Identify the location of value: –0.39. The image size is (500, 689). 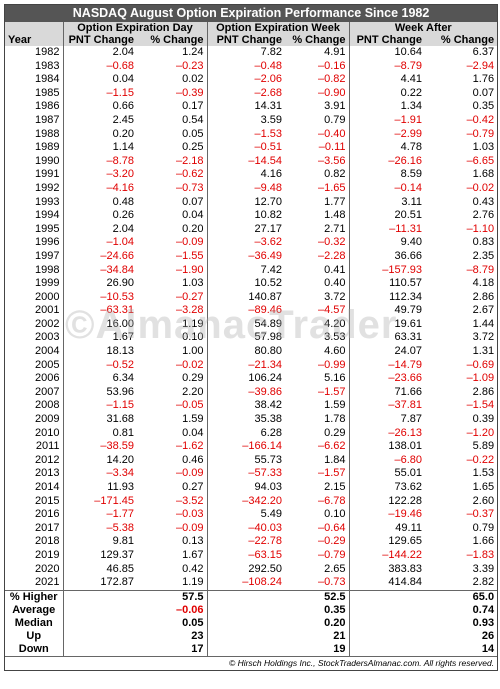
(189, 92).